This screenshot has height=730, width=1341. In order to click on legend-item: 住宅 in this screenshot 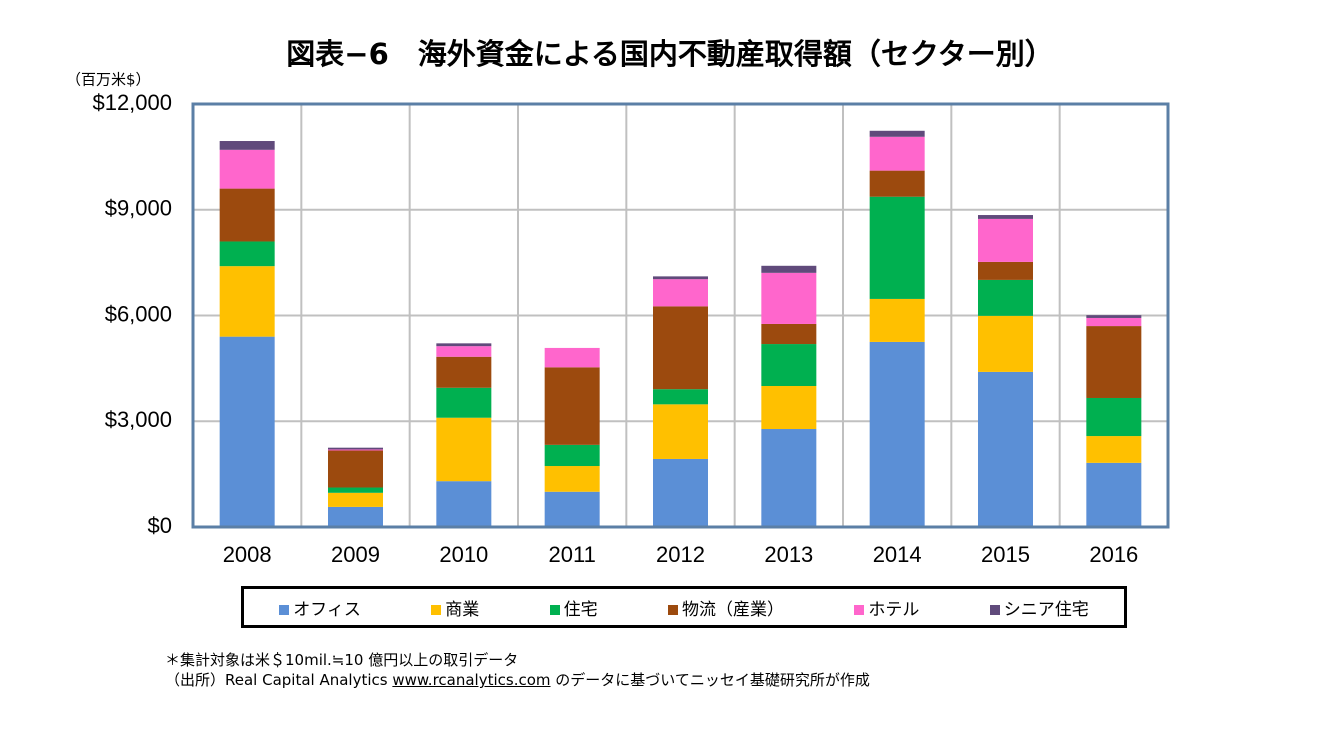, I will do `click(573, 607)`.